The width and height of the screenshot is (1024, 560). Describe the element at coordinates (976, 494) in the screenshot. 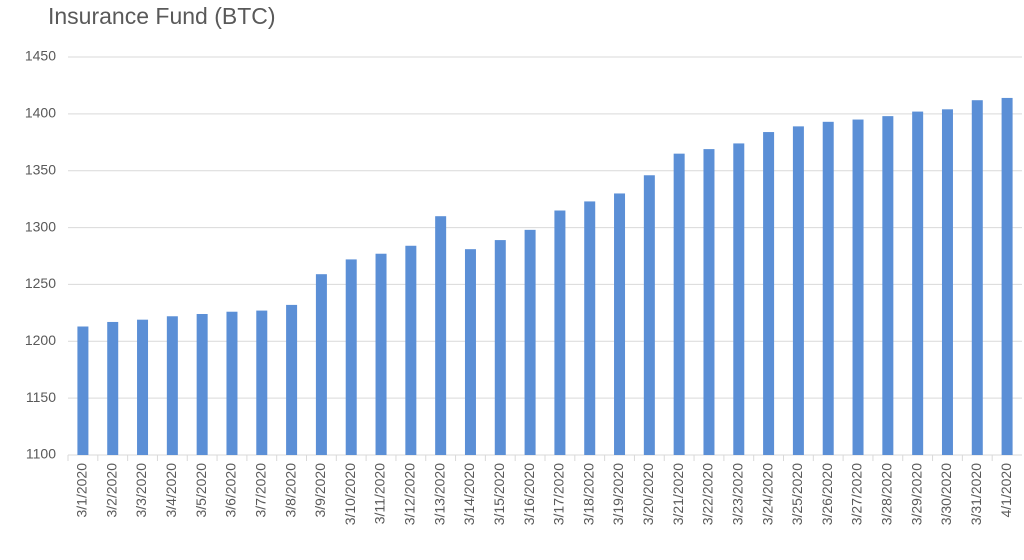

I see `x-tick-label: 3/31/2020` at that location.